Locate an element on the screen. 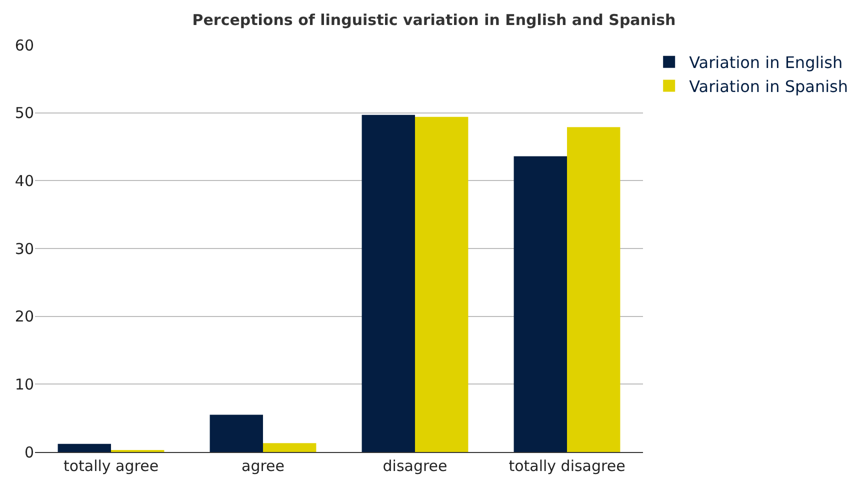 This screenshot has width=868, height=487. y-tick-label: 20 is located at coordinates (24, 317).